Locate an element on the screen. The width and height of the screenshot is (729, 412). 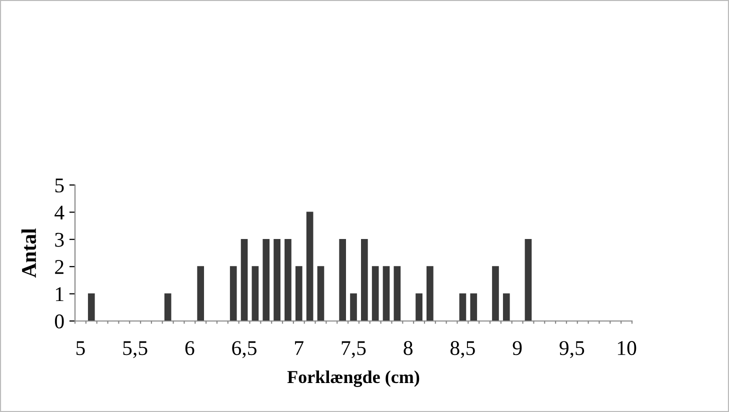
y-tick-label: 4 is located at coordinates (59, 213).